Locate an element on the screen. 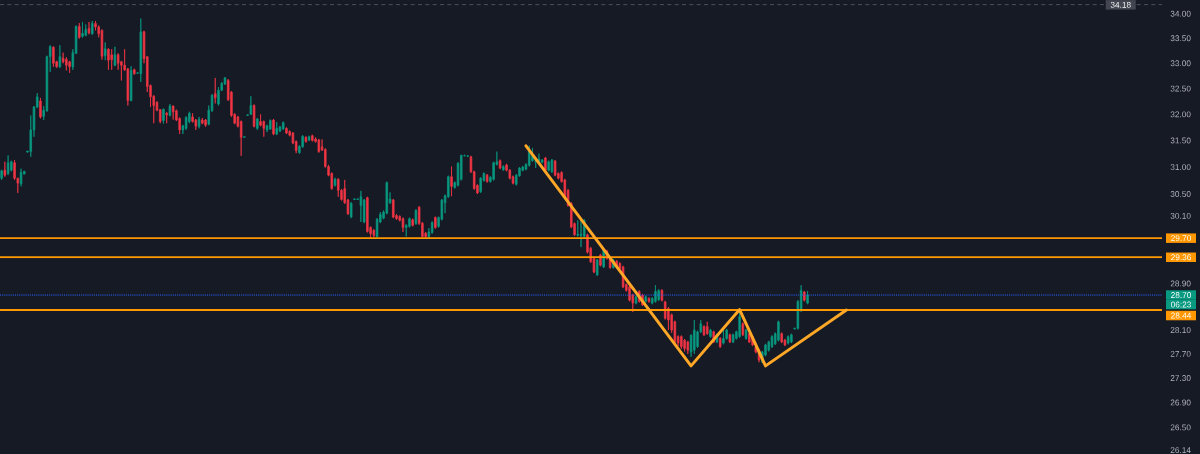 This screenshot has height=454, width=1200. y-tick-label: 30.50 is located at coordinates (1180, 194).